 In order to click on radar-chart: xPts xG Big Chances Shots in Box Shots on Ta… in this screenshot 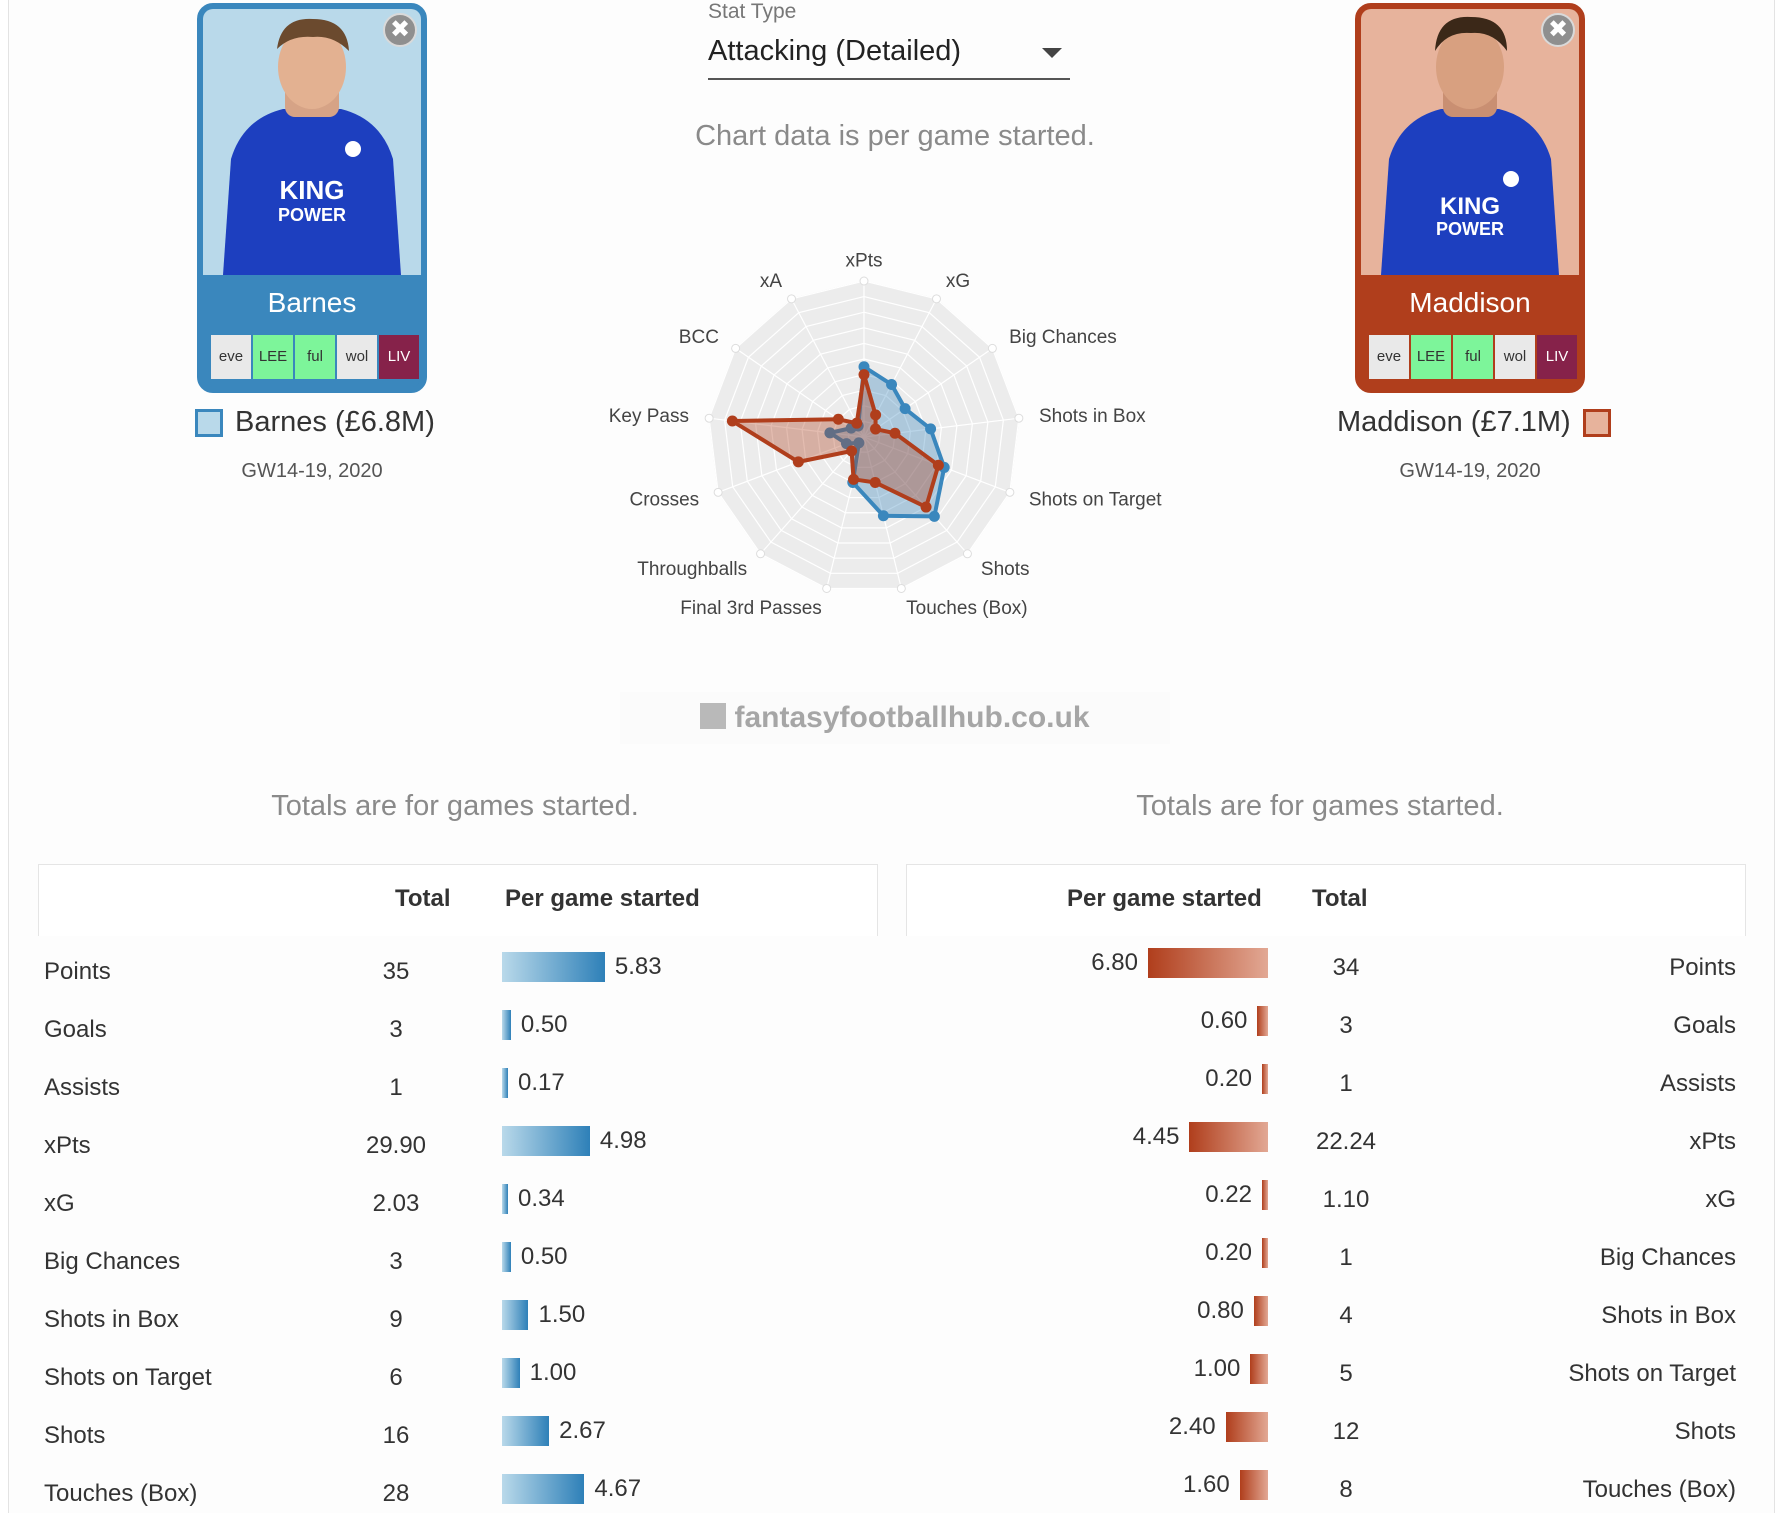, I will do `click(886, 435)`.